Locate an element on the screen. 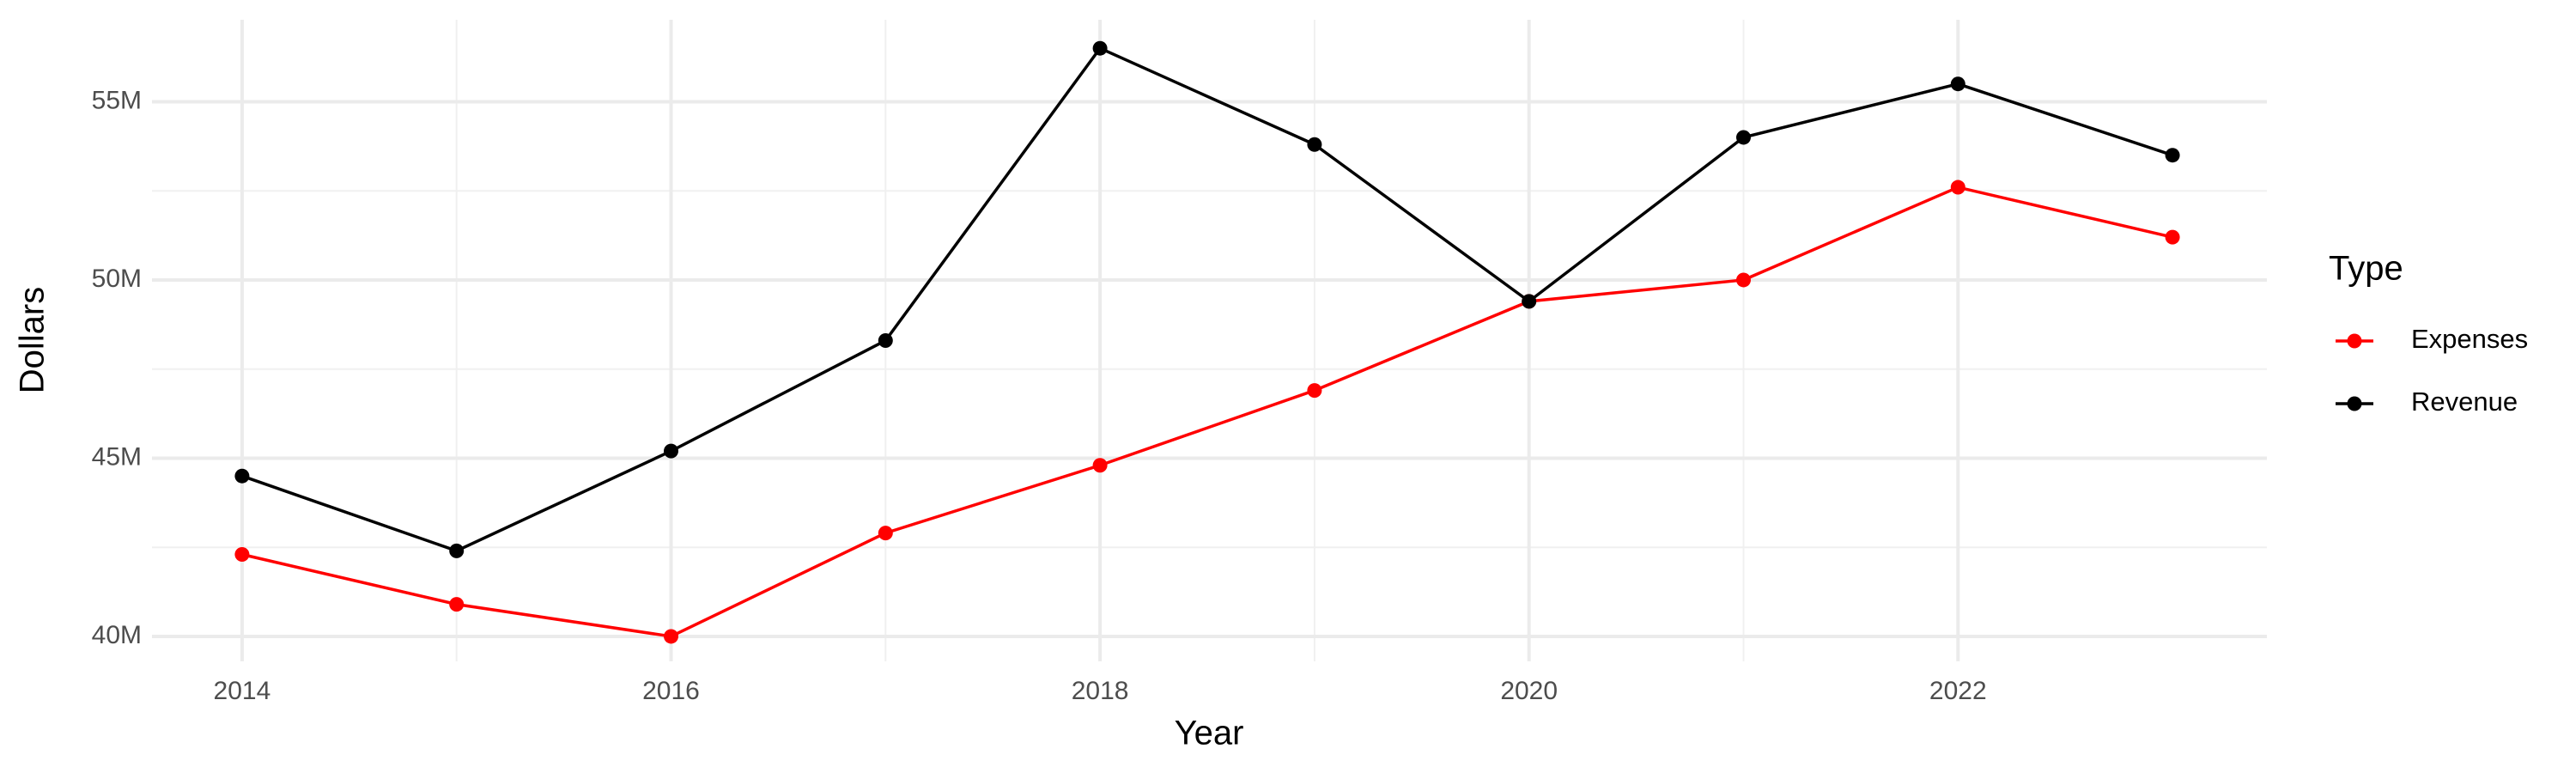 The height and width of the screenshot is (773, 2576). legend-title: Type is located at coordinates (2366, 269).